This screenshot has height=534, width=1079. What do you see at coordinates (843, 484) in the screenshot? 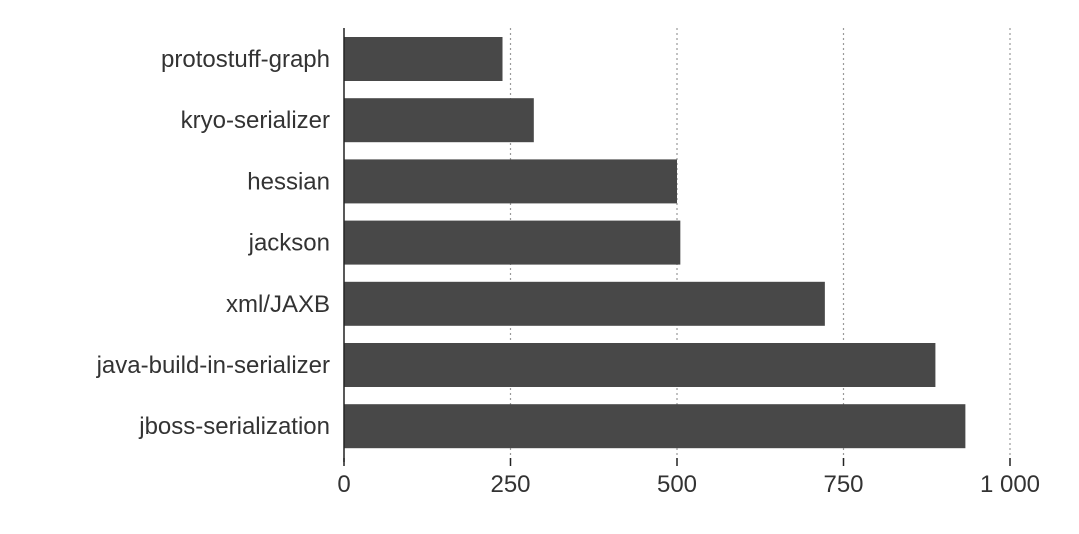
I see `x-tick-label-3: 750` at bounding box center [843, 484].